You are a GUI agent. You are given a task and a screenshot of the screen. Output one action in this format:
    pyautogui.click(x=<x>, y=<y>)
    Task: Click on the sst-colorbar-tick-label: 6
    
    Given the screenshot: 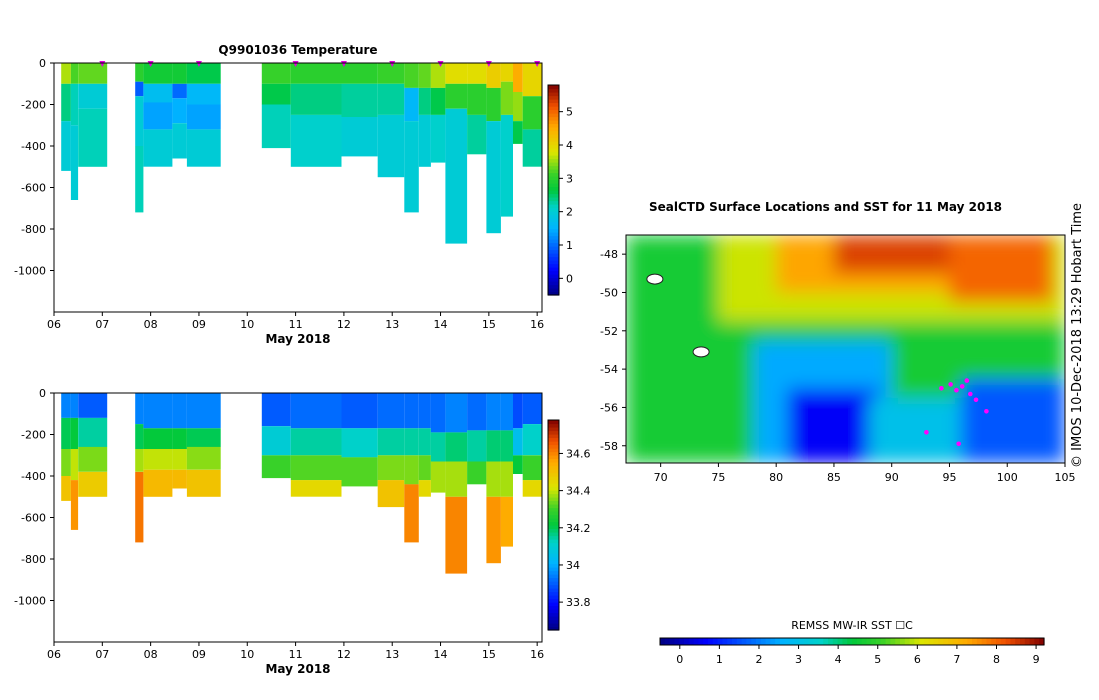 What is the action you would take?
    pyautogui.click(x=917, y=659)
    